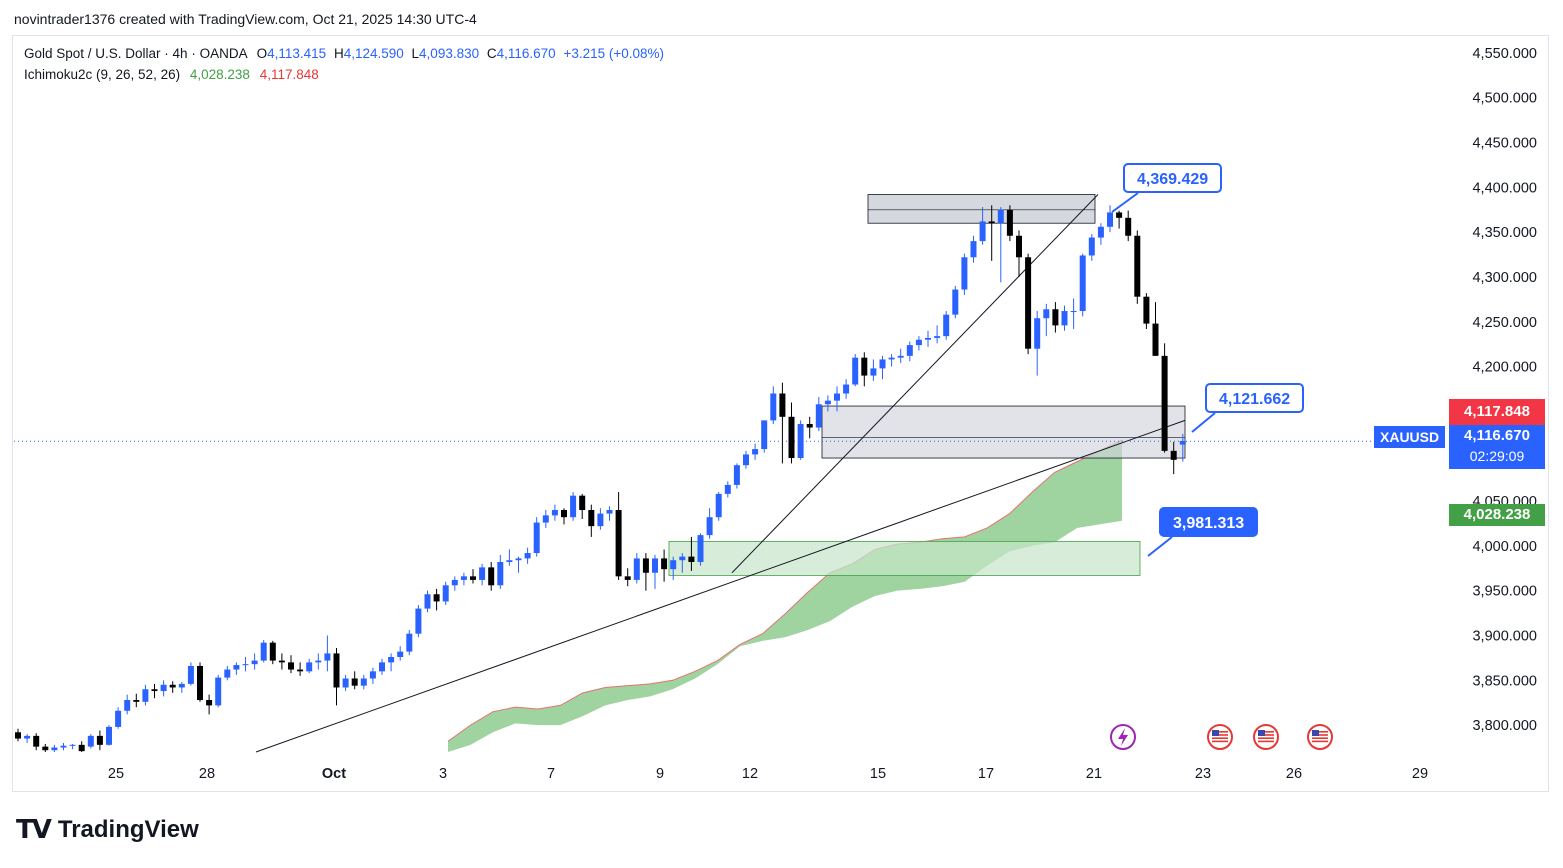 The image size is (1563, 868). What do you see at coordinates (1497, 456) in the screenshot?
I see `bar-countdown: 02:29:09` at bounding box center [1497, 456].